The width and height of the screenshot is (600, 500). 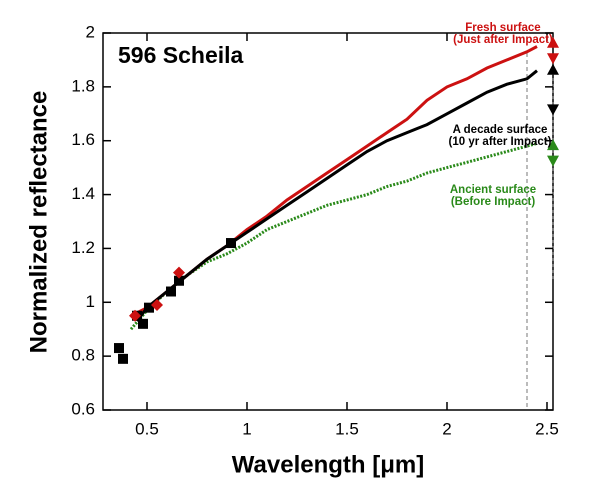 What do you see at coordinates (83, 408) in the screenshot?
I see `y-tick-label: 0.6` at bounding box center [83, 408].